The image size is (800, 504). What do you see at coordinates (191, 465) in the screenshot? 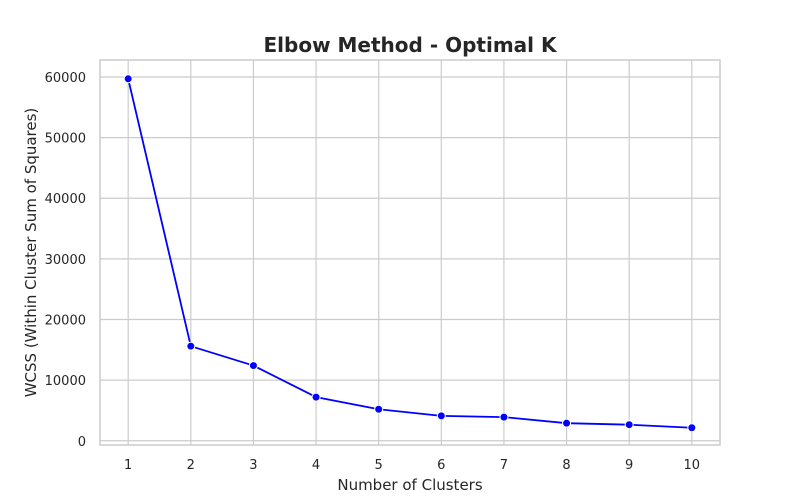
I see `x-tick-label: 2` at bounding box center [191, 465].